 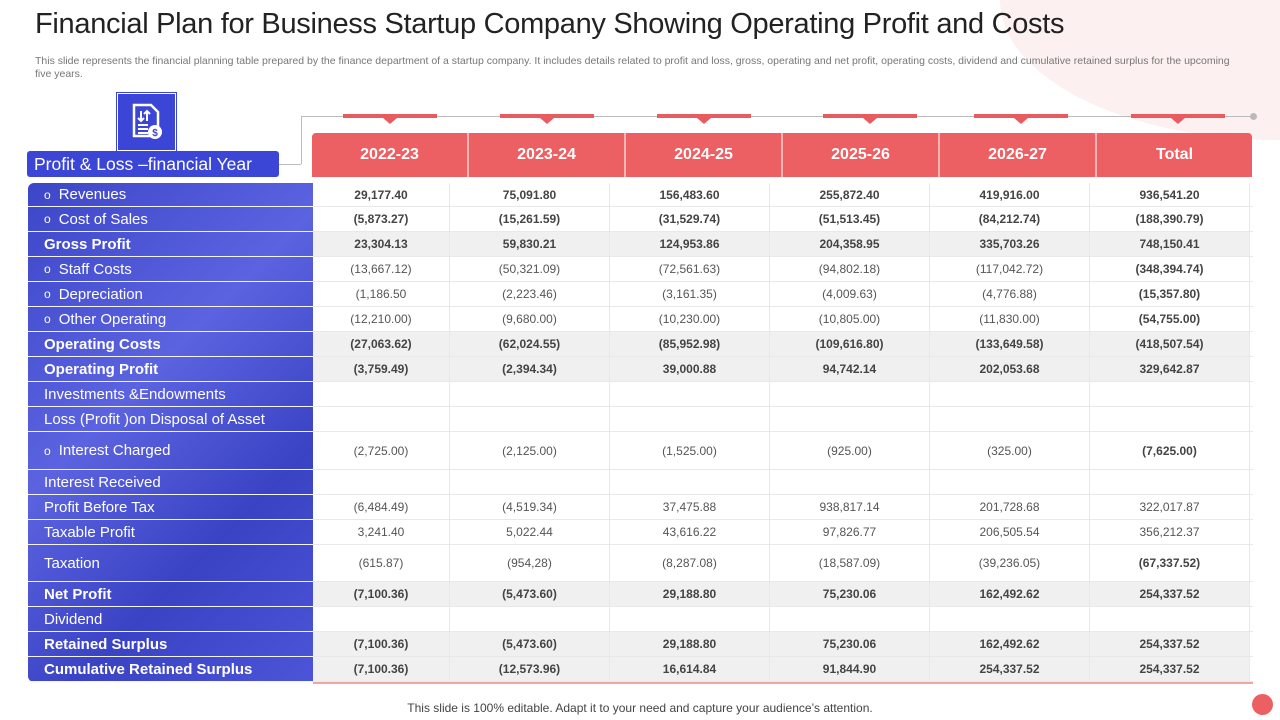 I want to click on row-label-text: Taxable Profit, so click(x=89, y=532).